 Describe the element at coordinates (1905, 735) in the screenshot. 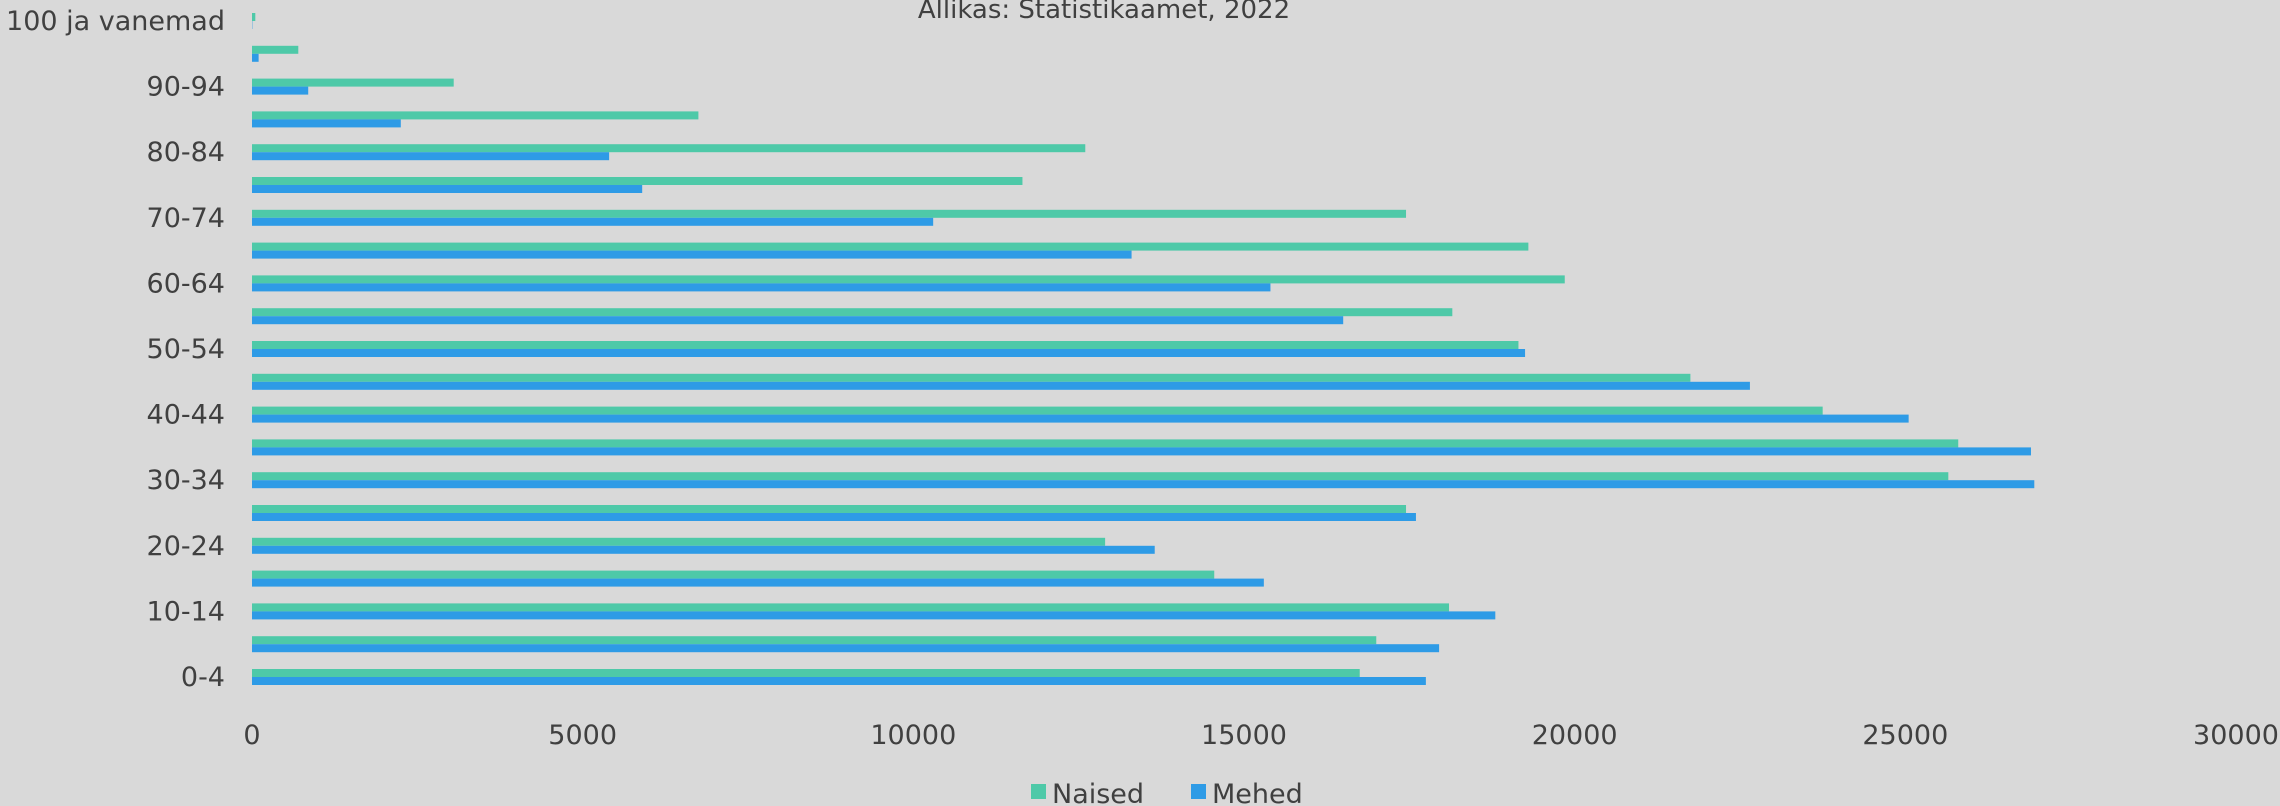

I see `x-tick-label: 25000` at that location.